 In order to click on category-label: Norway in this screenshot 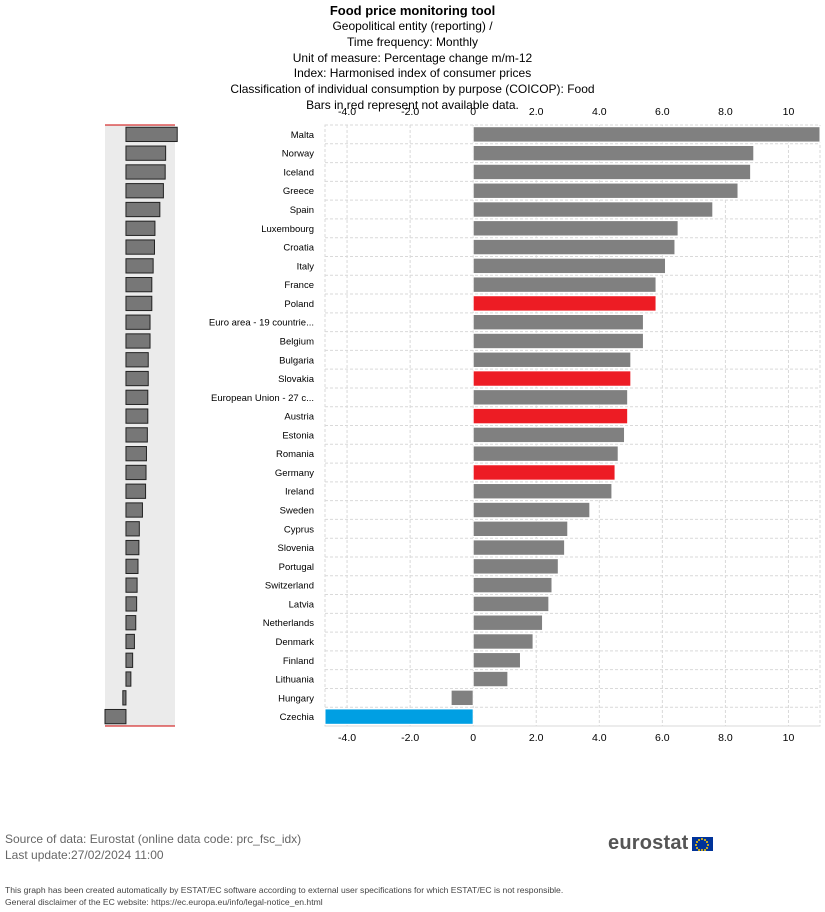, I will do `click(298, 154)`.